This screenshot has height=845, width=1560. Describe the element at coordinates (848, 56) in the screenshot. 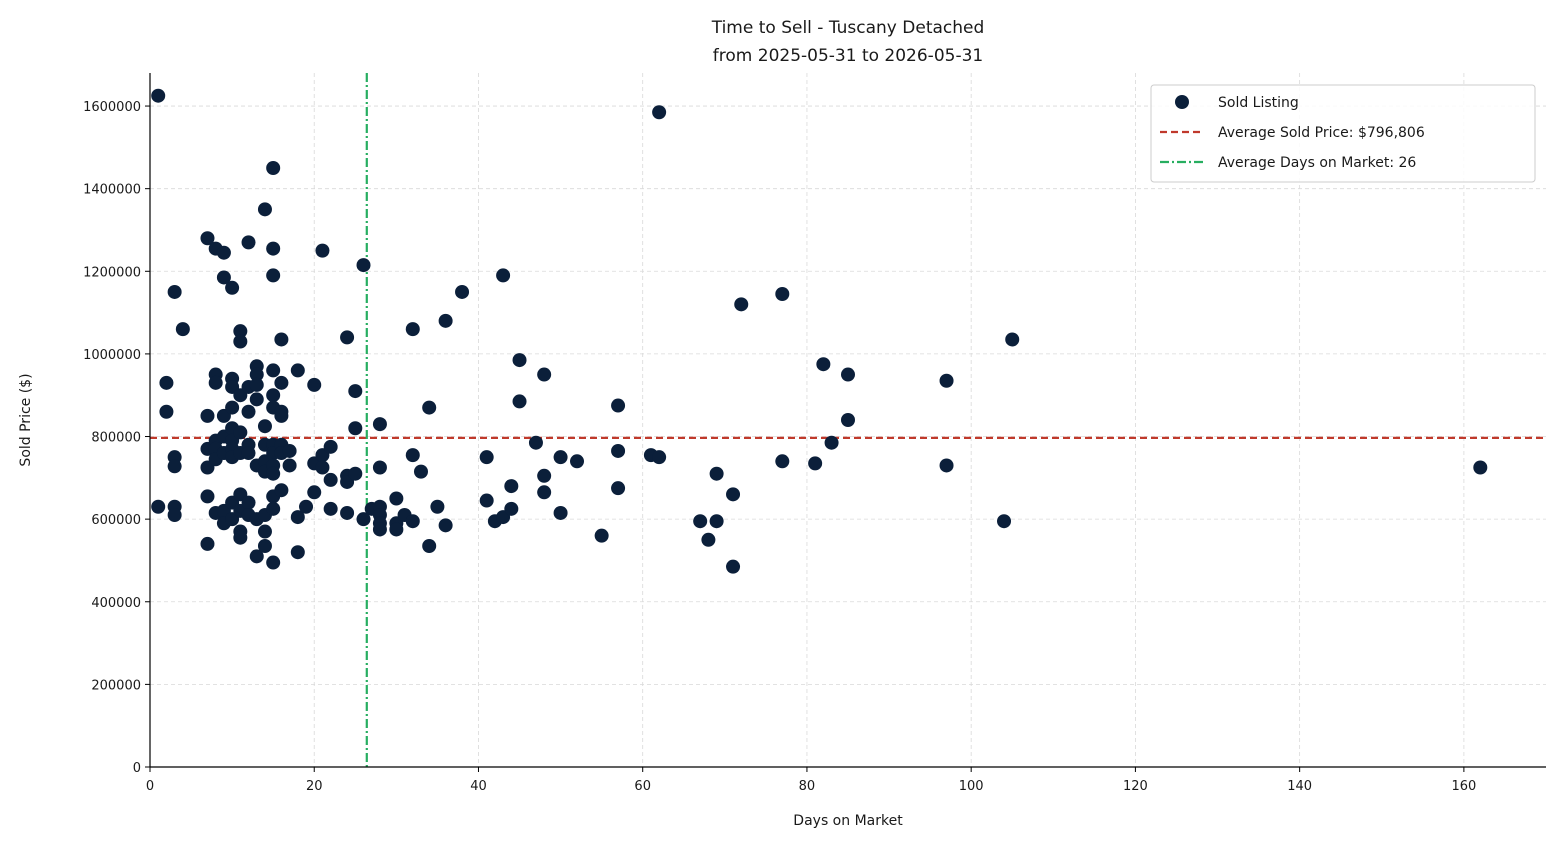

I see `chart-subtitle: from 2025-05-31 to 2026-05-31` at that location.